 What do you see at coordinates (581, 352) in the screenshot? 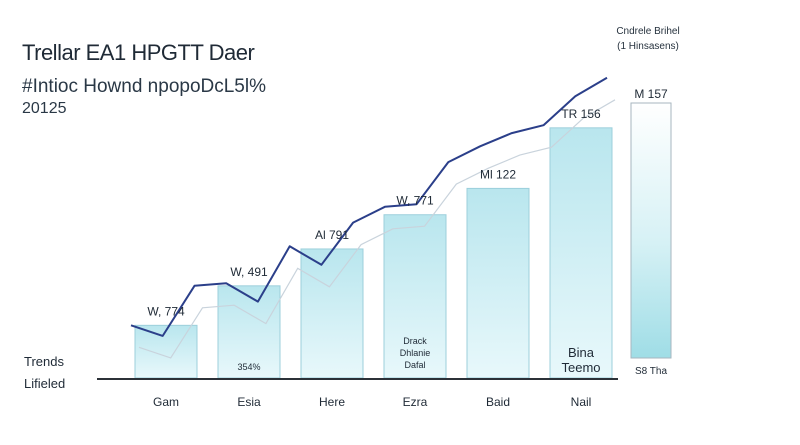
I see `bar-note-label: Bina` at bounding box center [581, 352].